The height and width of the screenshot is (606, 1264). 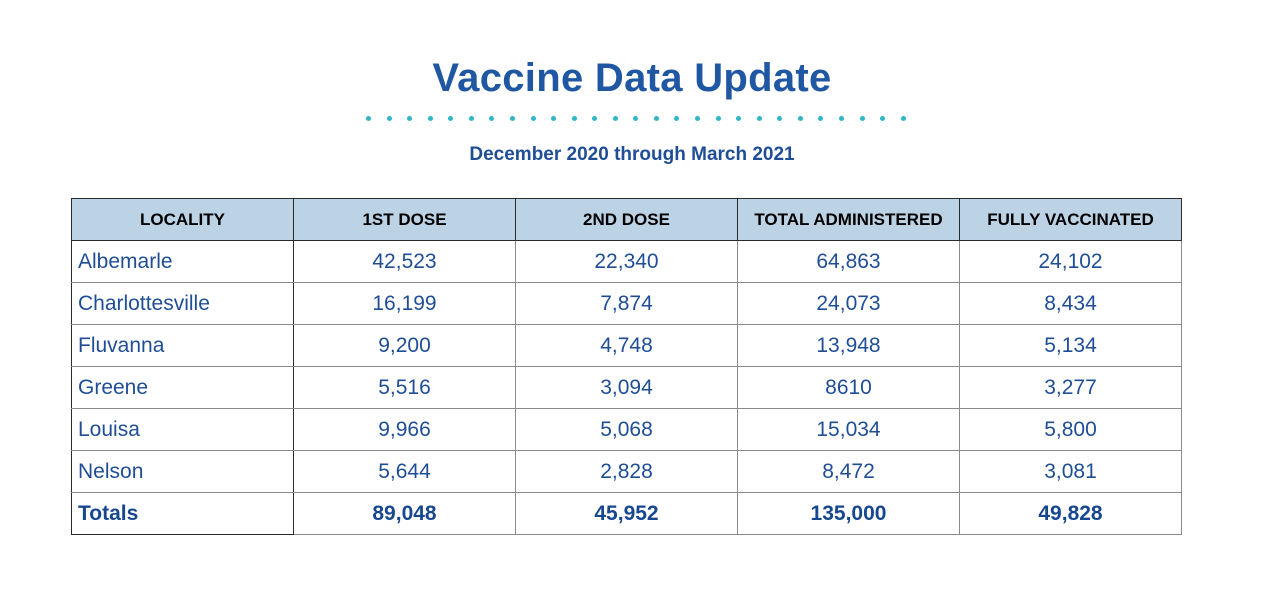 I want to click on fully-vaccinated-cell: 24,102, so click(x=1070, y=261).